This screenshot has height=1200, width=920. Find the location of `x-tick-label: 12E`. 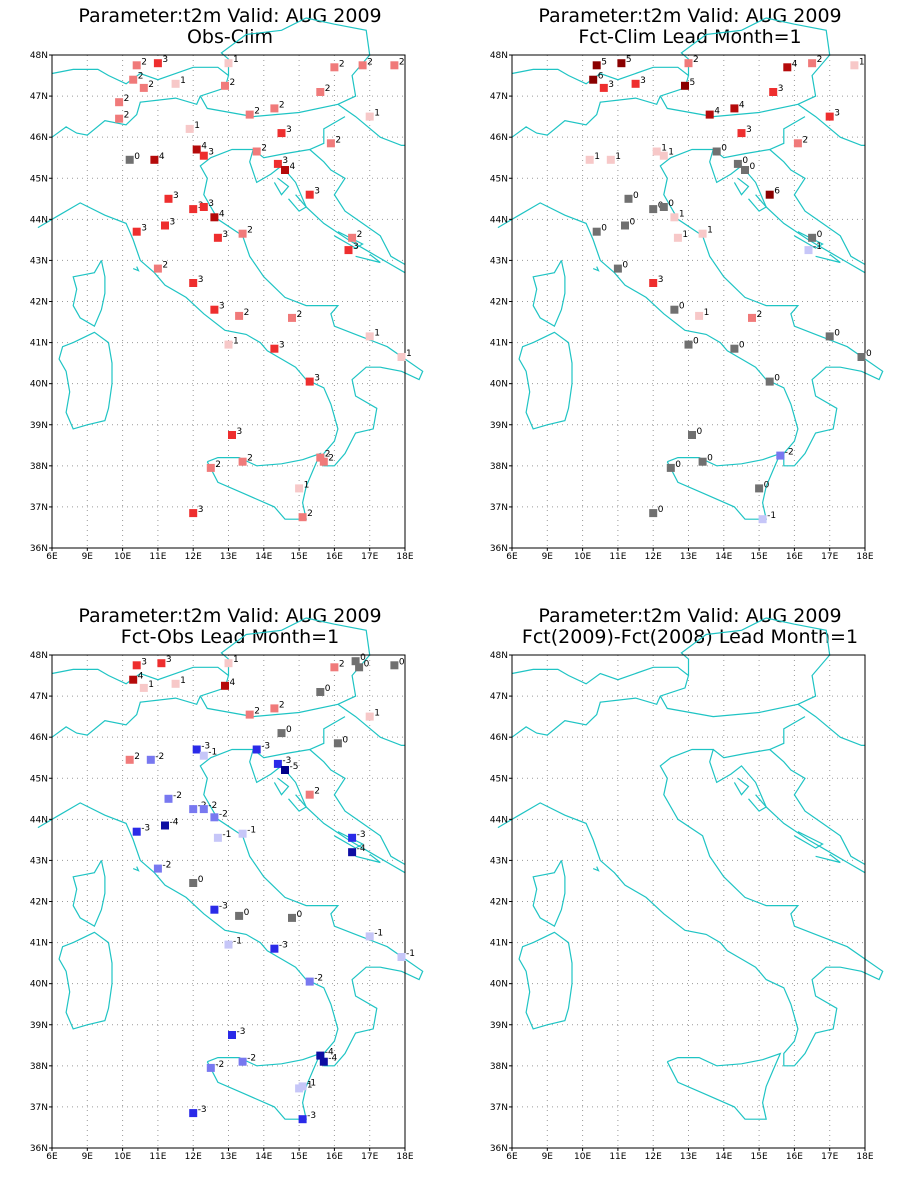

x-tick-label: 12E is located at coordinates (193, 1157).